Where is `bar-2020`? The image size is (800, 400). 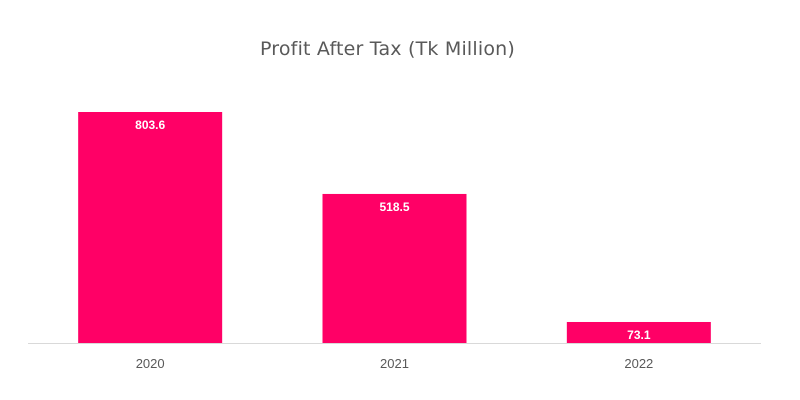
bar-2020 is located at coordinates (150, 227).